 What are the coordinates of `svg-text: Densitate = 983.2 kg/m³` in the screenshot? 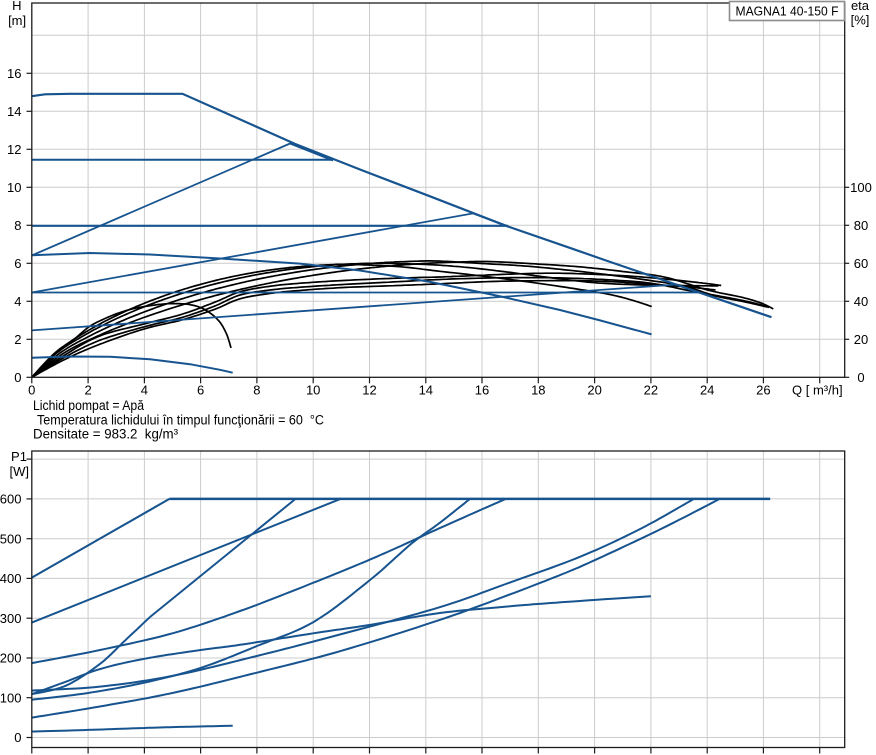 It's located at (106, 434).